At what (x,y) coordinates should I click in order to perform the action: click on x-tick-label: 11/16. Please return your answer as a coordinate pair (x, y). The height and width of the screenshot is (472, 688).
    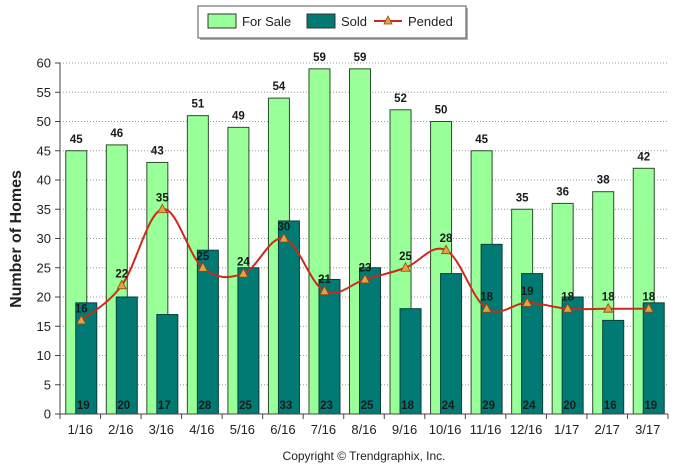
    Looking at the image, I should click on (486, 429).